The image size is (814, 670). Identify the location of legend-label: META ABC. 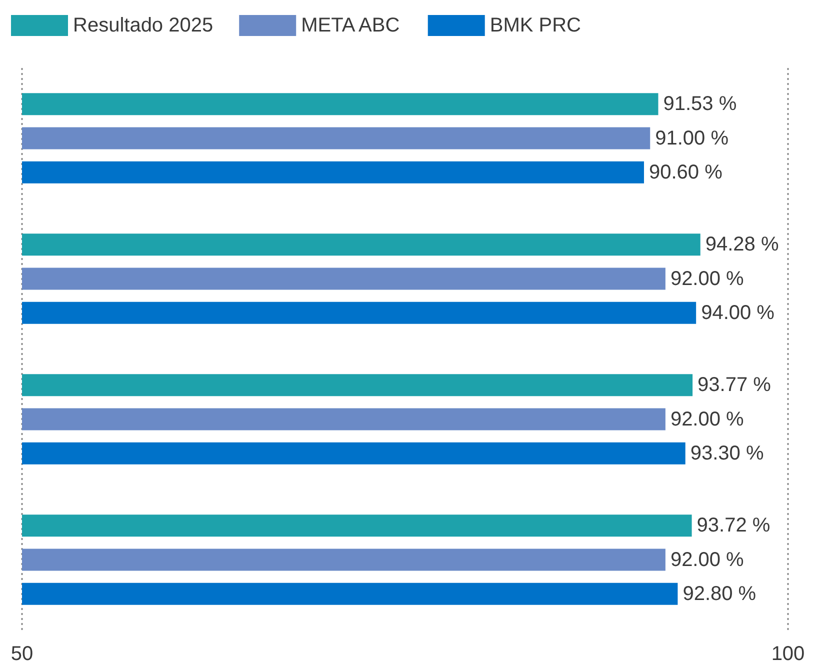
(350, 25).